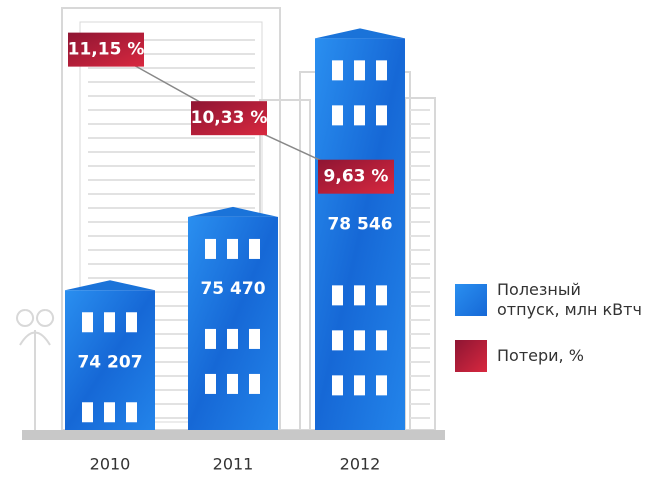 This screenshot has width=658, height=479. What do you see at coordinates (232, 289) in the screenshot?
I see `bar-value-label: 75 470` at bounding box center [232, 289].